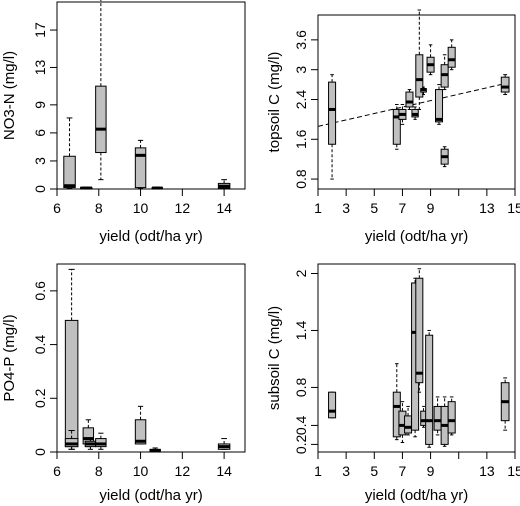 Image resolution: width=520 pixels, height=506 pixels. Describe the element at coordinates (40, 30) in the screenshot. I see `y-tick-label: 17` at that location.